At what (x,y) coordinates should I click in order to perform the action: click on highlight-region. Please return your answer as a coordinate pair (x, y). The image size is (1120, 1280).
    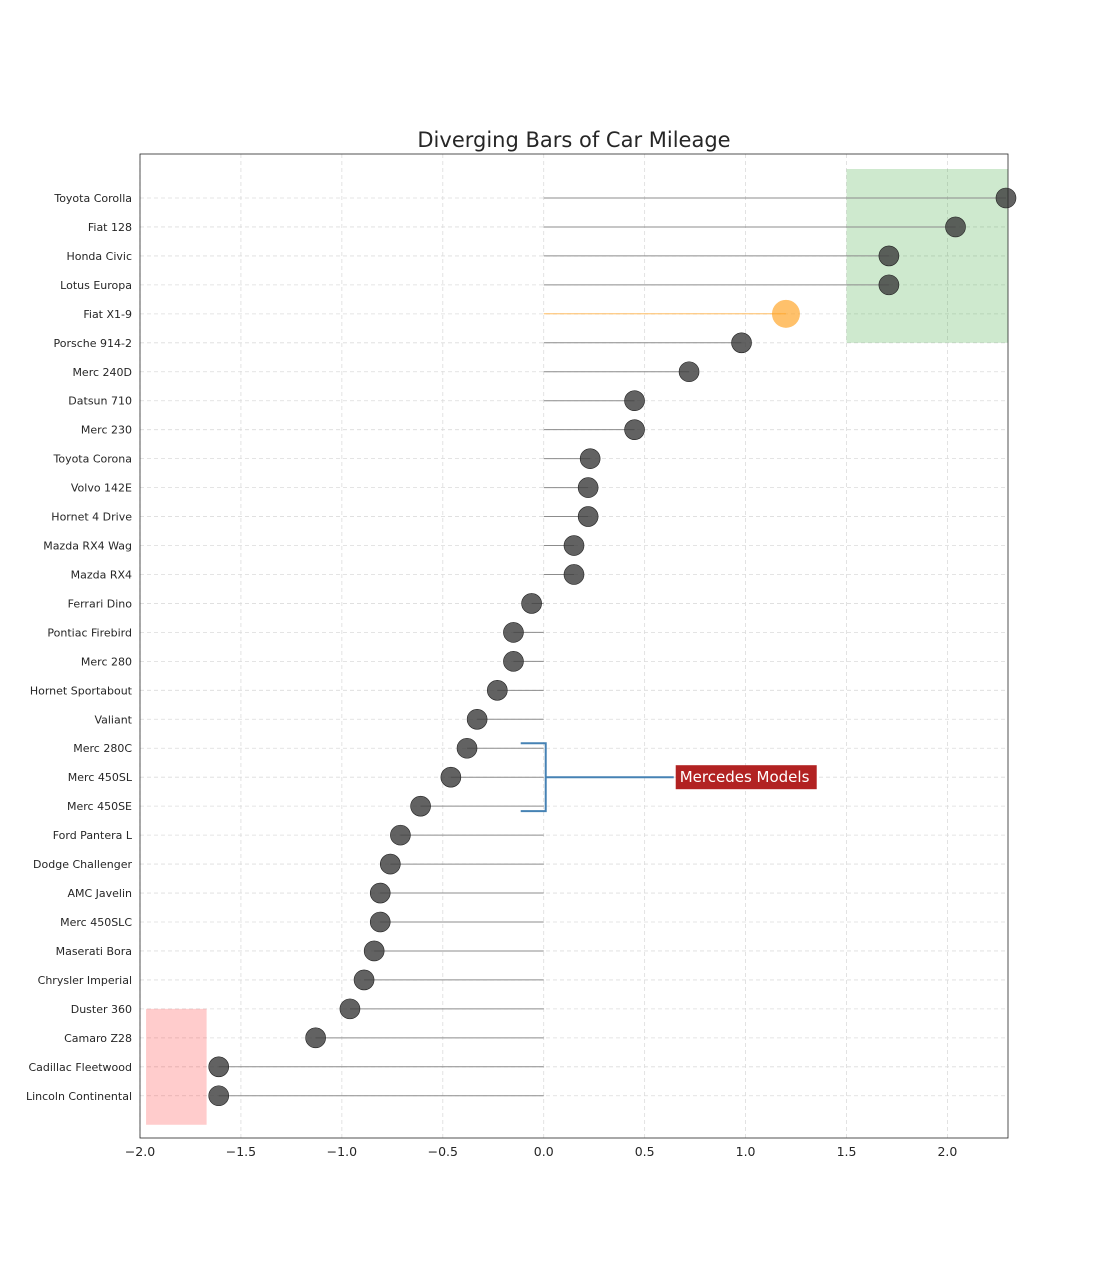
    Looking at the image, I should click on (176, 1066).